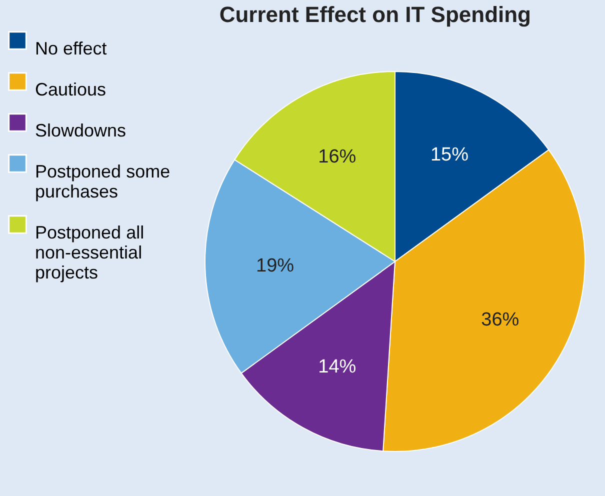 The width and height of the screenshot is (605, 496). What do you see at coordinates (102, 182) in the screenshot?
I see `legend-label: Postponed some purchases` at bounding box center [102, 182].